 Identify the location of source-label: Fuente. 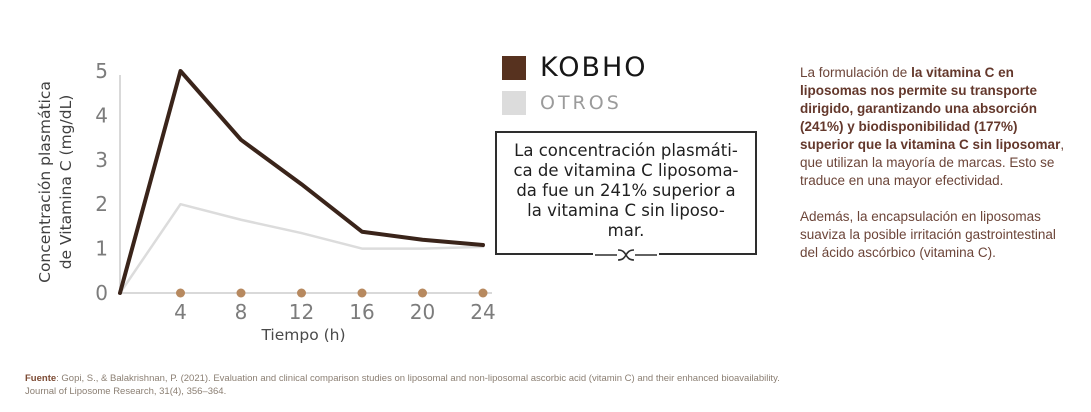
(41, 378).